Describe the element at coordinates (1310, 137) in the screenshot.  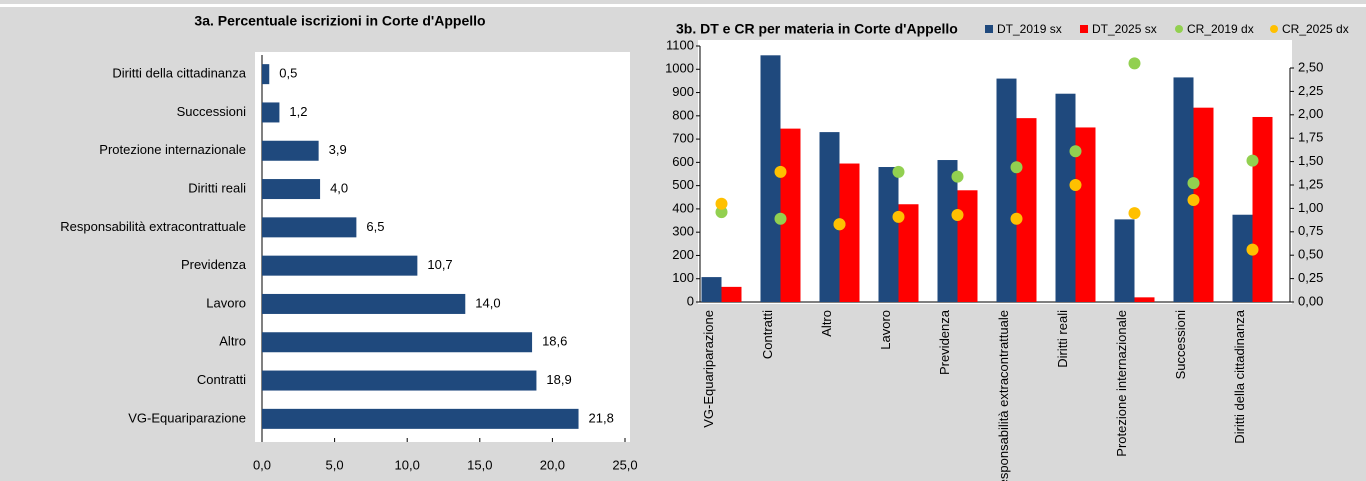
I see `y2-tick-label: 1,75` at that location.